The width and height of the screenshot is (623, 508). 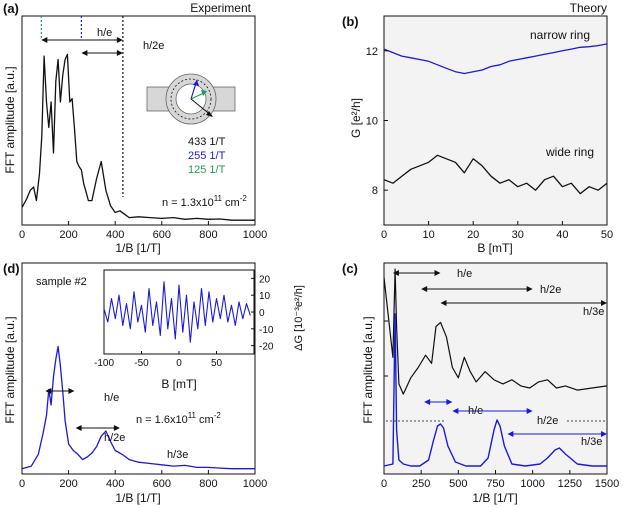 I want to click on arrow-h-e-head-right, so click(x=119, y=40).